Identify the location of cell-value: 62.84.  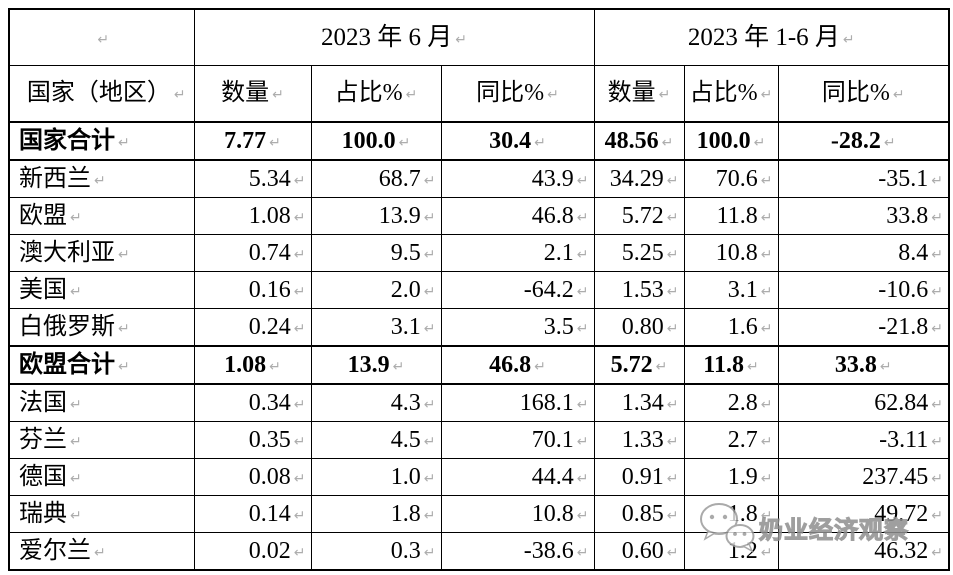
(901, 402).